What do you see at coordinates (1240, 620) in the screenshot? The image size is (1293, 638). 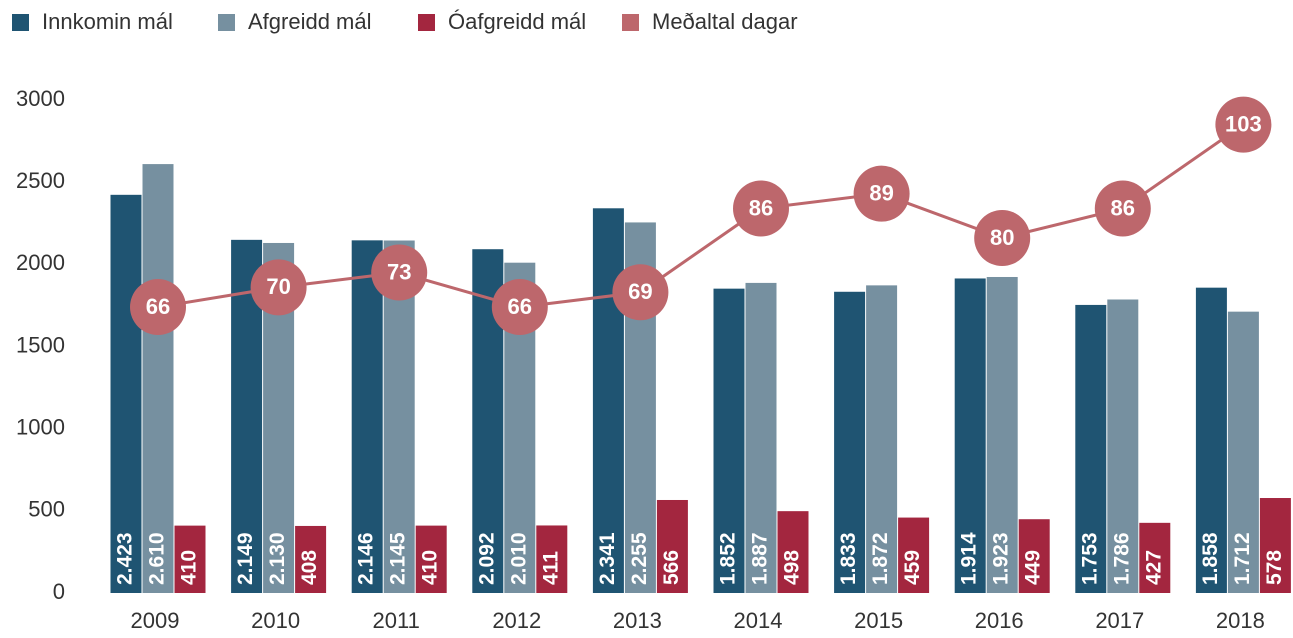 I see `x-tick-label: 2018` at bounding box center [1240, 620].